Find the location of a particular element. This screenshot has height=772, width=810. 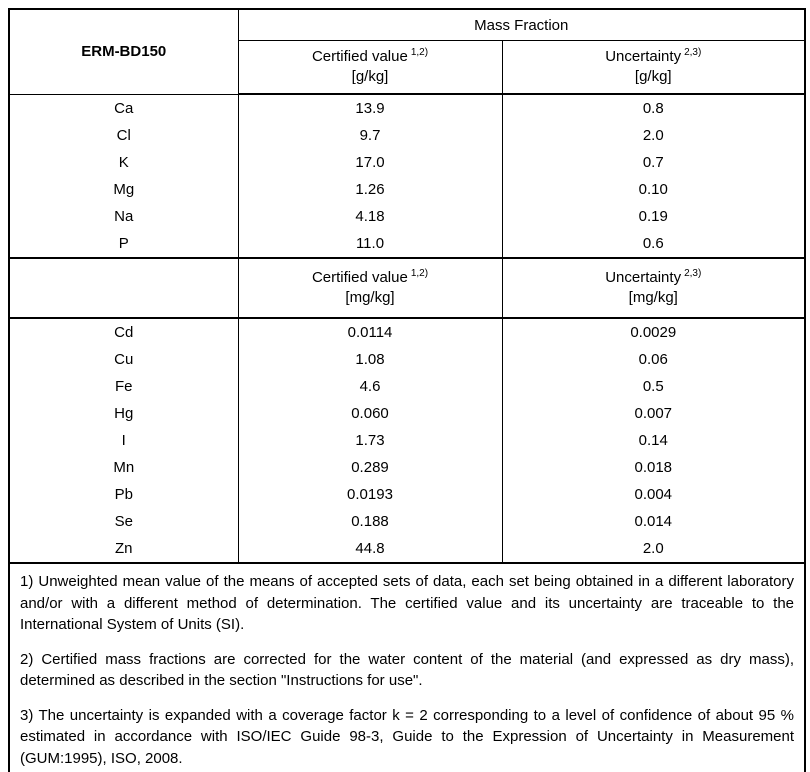

uncertainty-cell: 0.018 is located at coordinates (653, 467).